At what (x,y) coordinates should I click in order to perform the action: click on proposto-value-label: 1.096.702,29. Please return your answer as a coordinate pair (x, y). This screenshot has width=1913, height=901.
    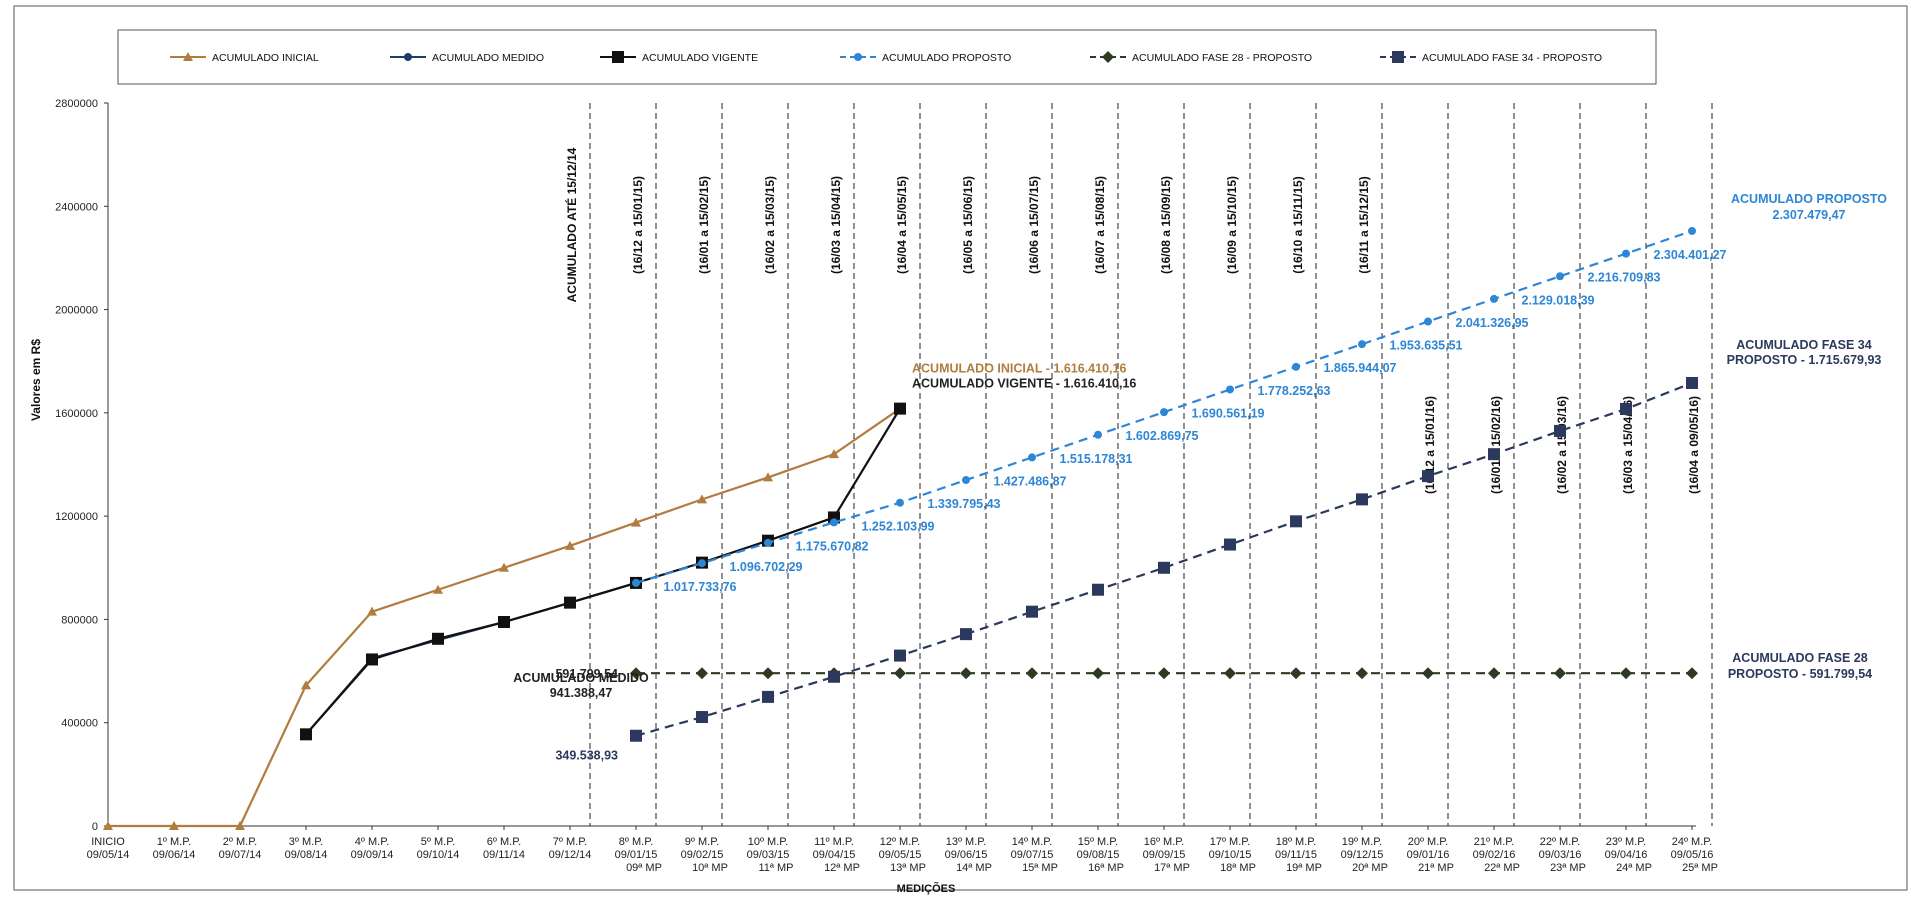
    Looking at the image, I should click on (766, 567).